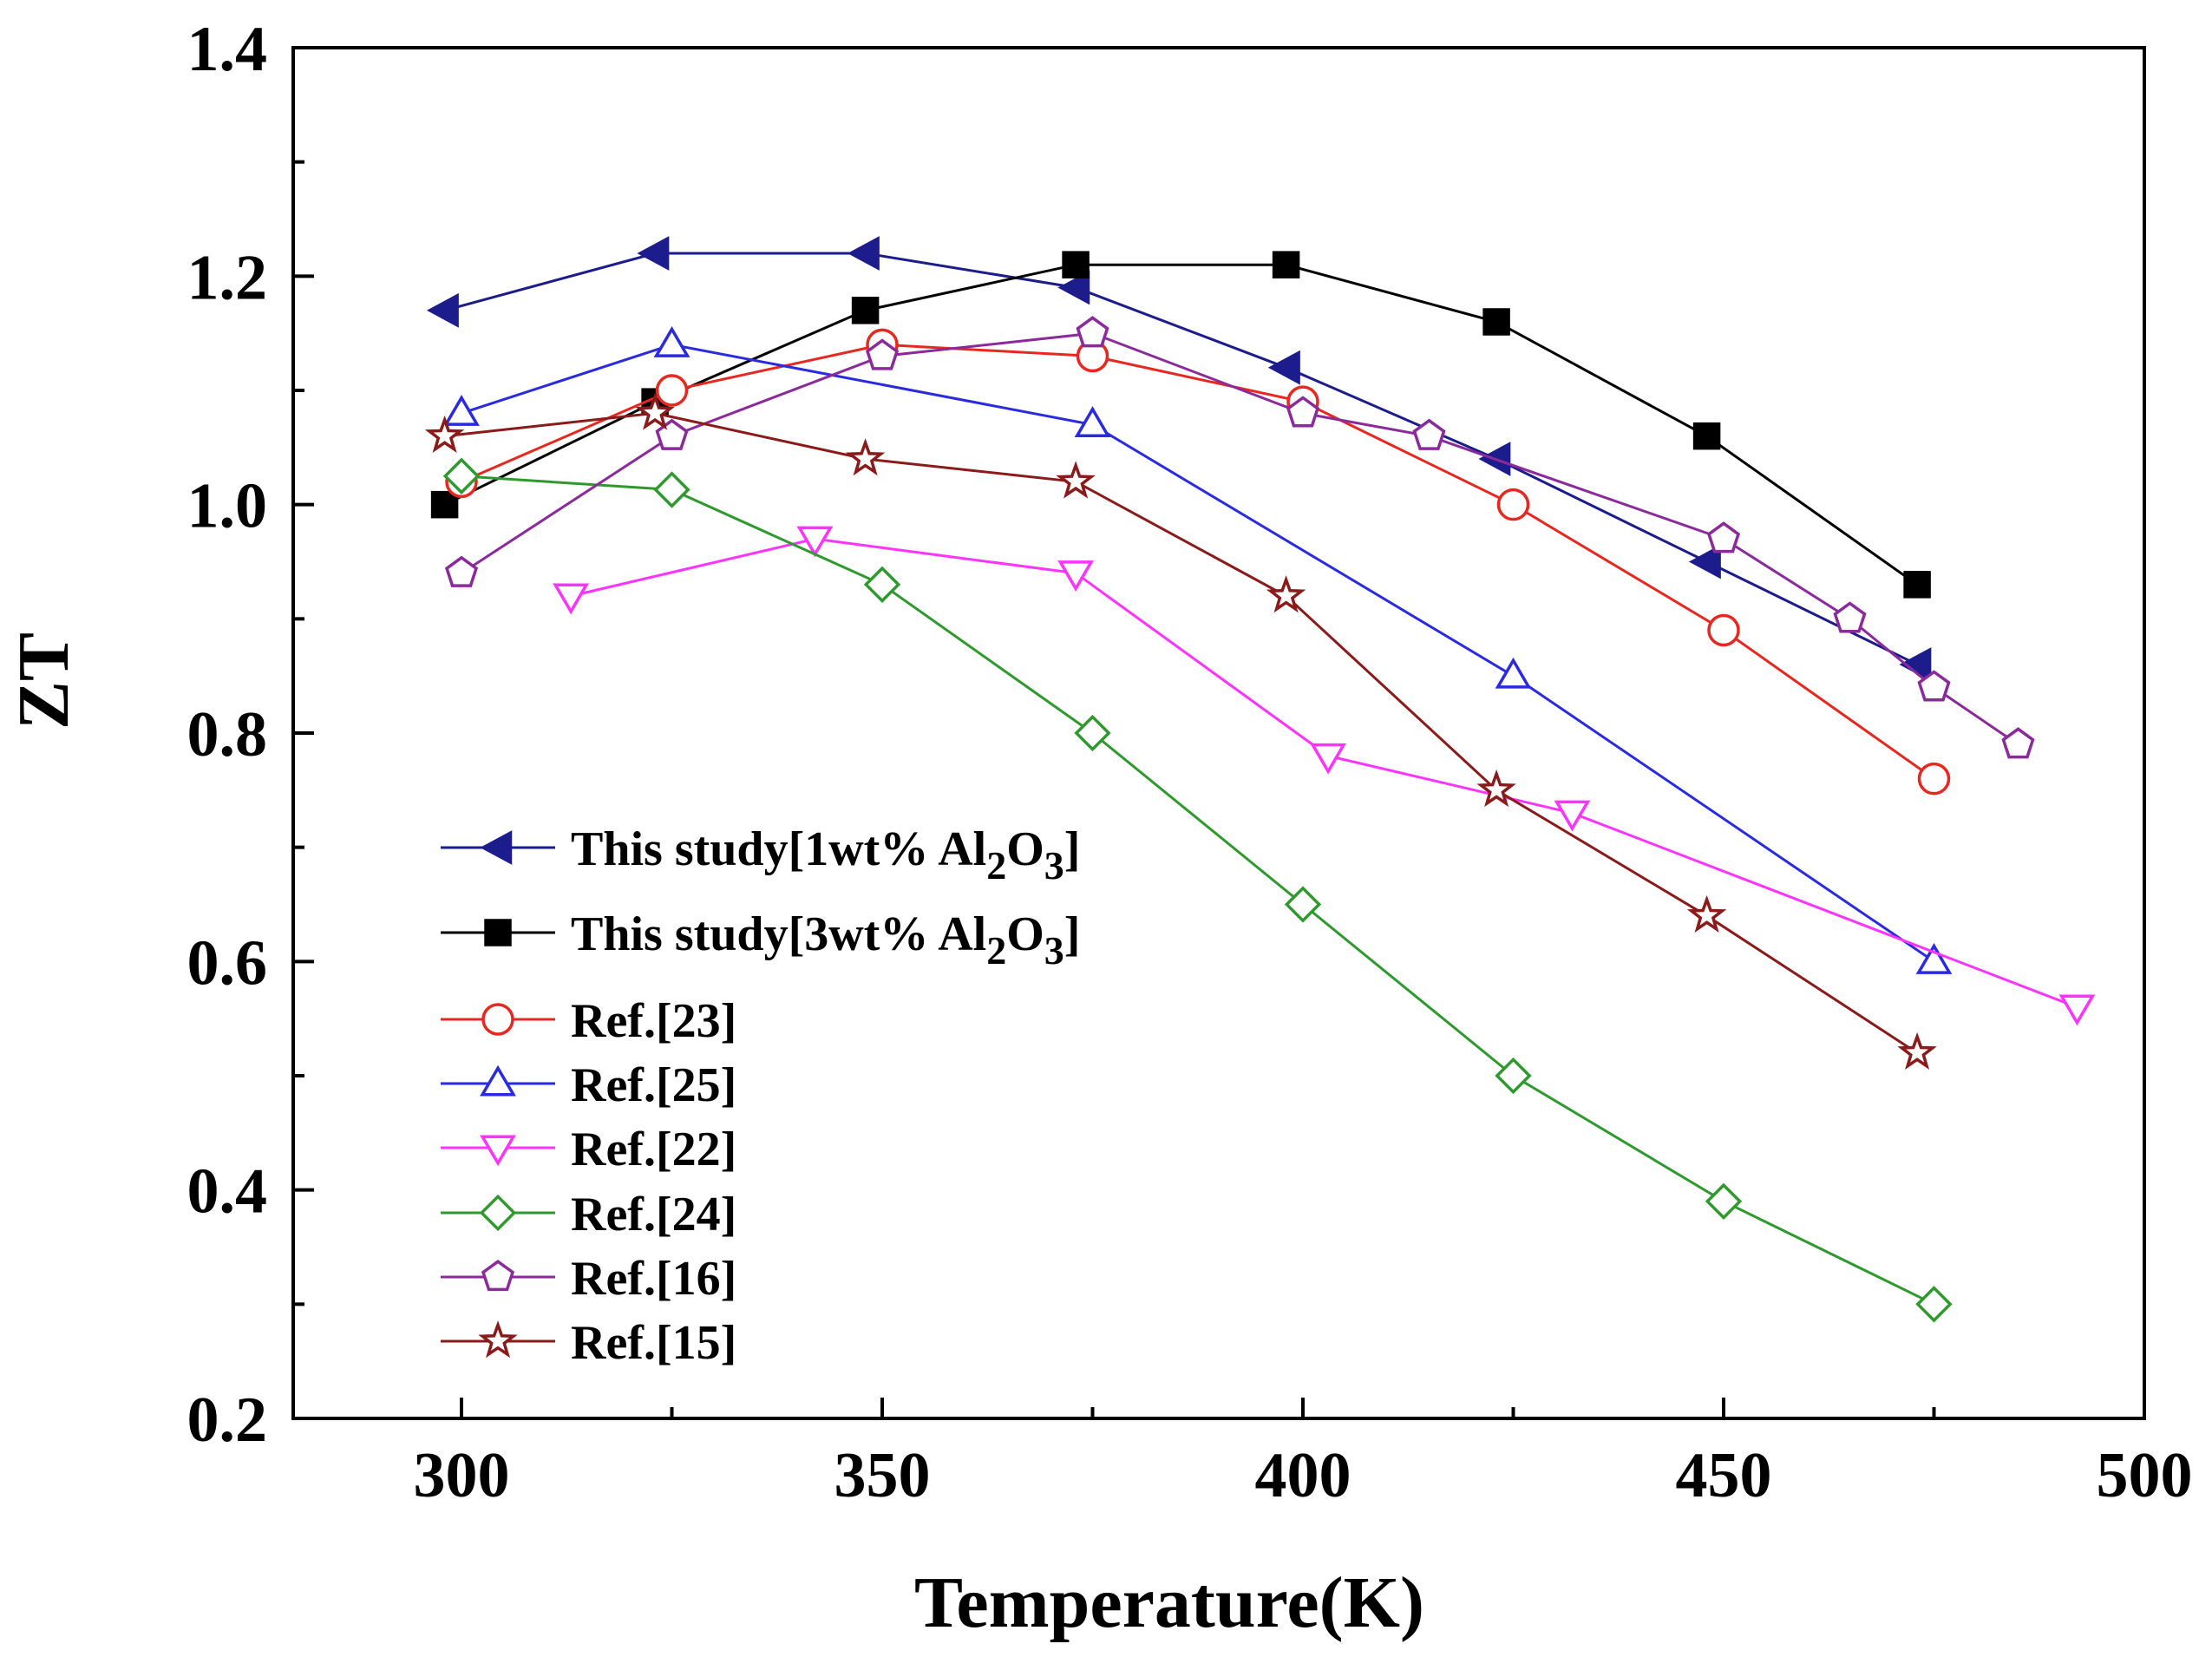  I want to click on legend-entry: Ref.[22], so click(588, 1149).